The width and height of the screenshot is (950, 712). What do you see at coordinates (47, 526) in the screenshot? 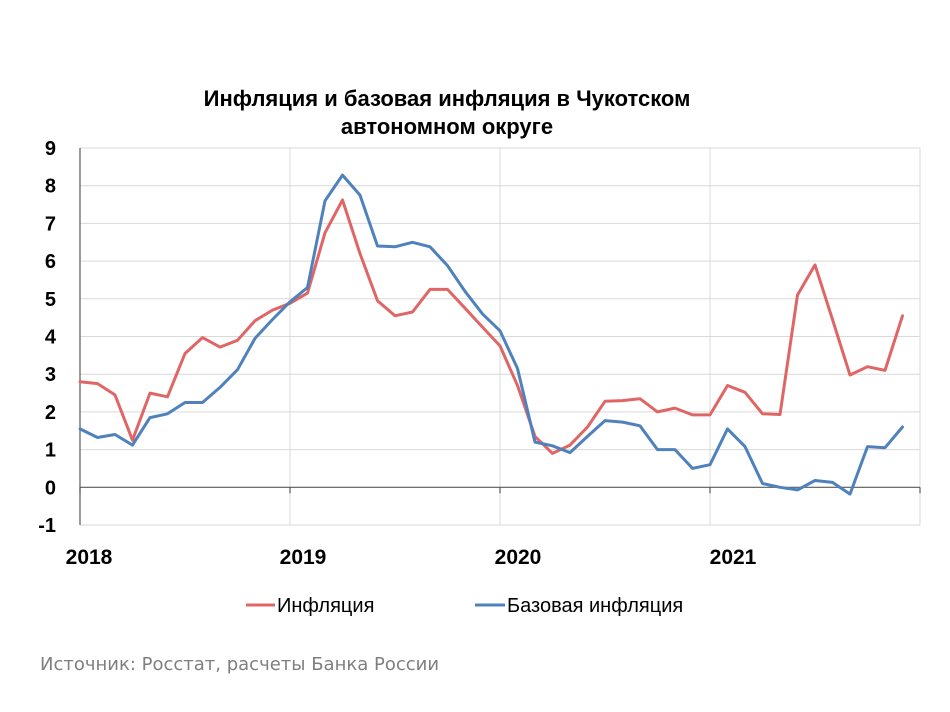
I see `y-tick-label: -1` at bounding box center [47, 526].